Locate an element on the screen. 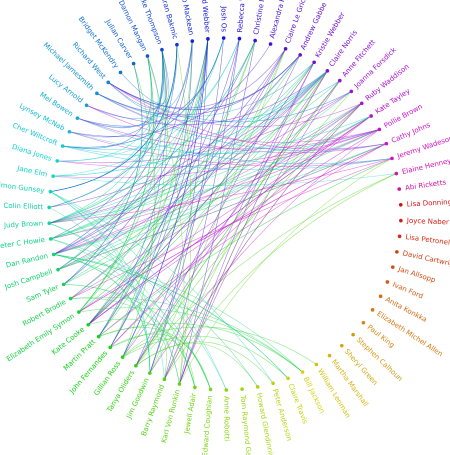 This screenshot has height=455, width=450. node-label: Colin Elliott is located at coordinates (23, 206).